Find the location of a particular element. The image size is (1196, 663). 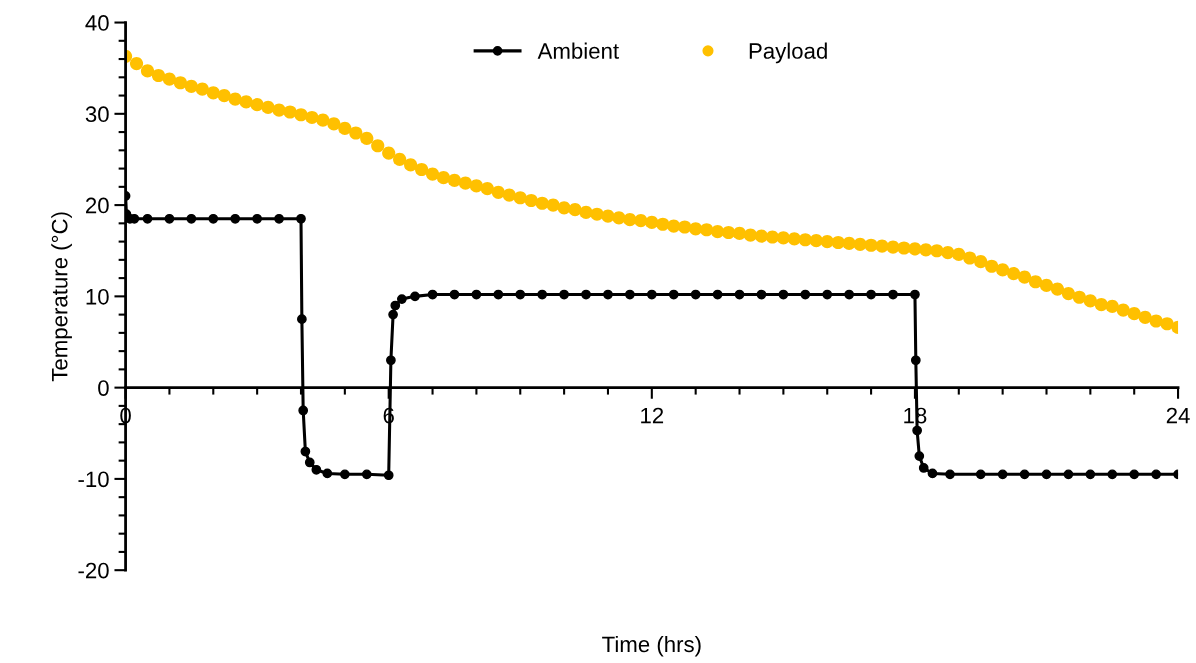

y-axis-title: Temperature (°C) is located at coordinates (61, 297).